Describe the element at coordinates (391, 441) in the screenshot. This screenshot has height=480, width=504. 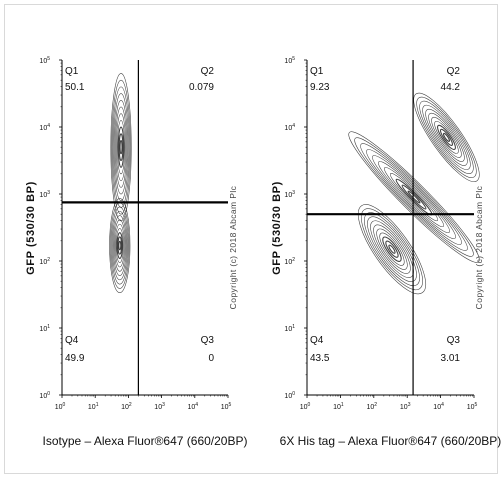
I see `x-axis-label: 6X His tag – Alexa Fluor®647 (660/20BP)` at that location.